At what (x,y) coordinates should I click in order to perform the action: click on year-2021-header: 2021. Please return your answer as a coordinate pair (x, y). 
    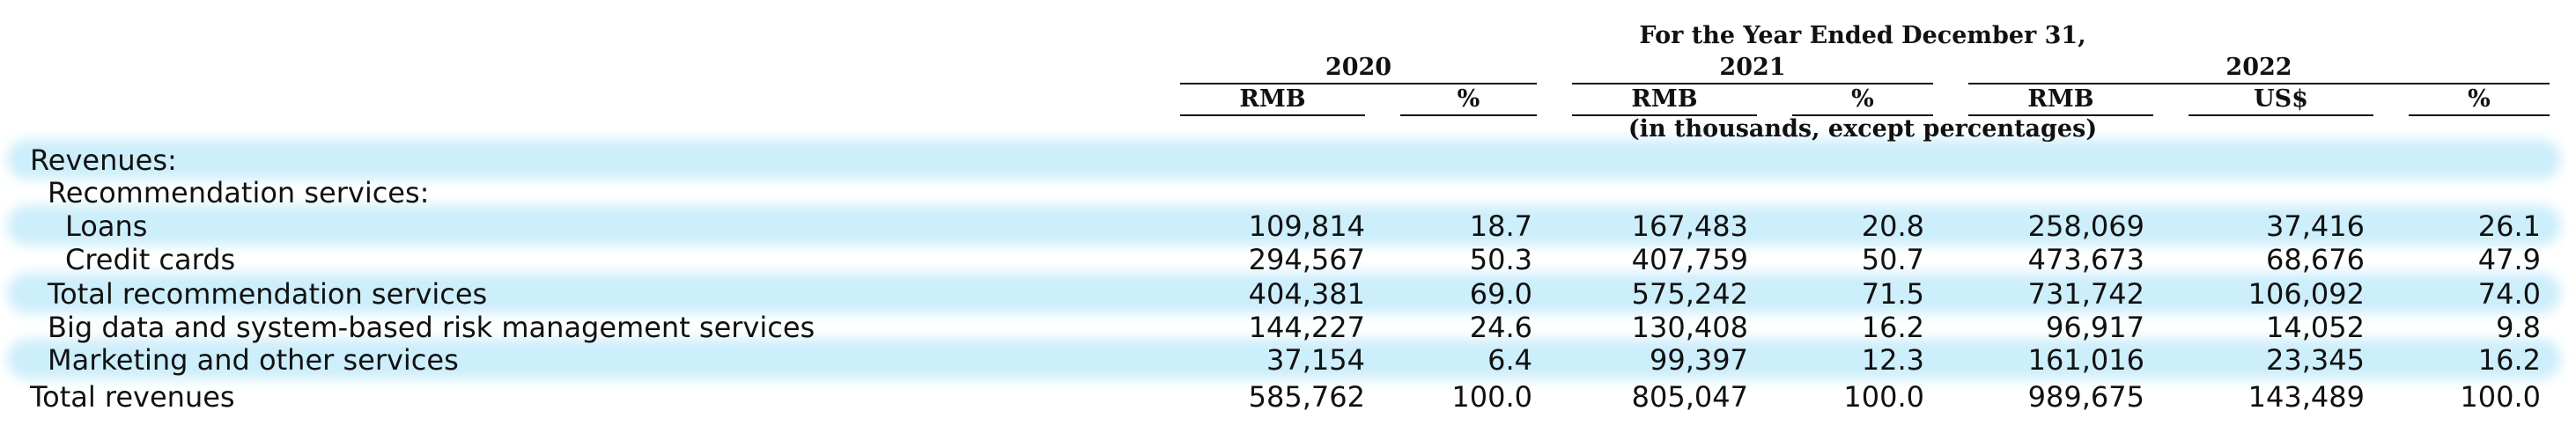
    Looking at the image, I should click on (1752, 67).